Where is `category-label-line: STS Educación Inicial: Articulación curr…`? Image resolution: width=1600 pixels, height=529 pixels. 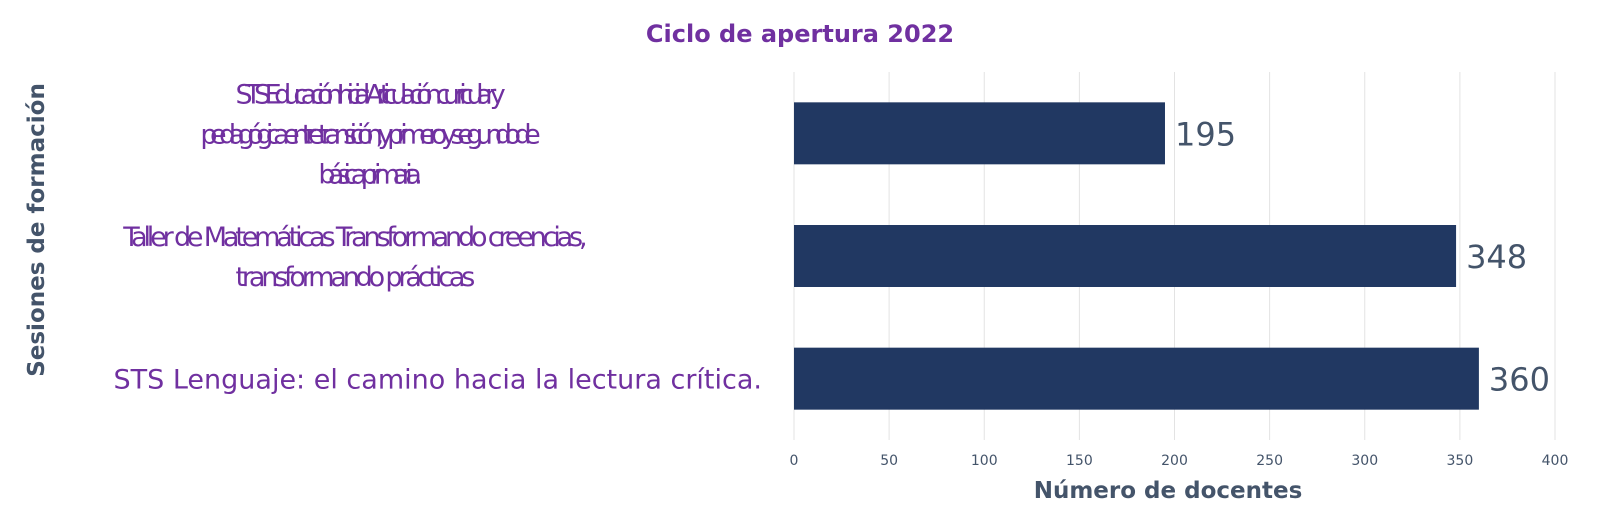
category-label-line: STS Educación Inicial: Articulación curr… is located at coordinates (370, 94).